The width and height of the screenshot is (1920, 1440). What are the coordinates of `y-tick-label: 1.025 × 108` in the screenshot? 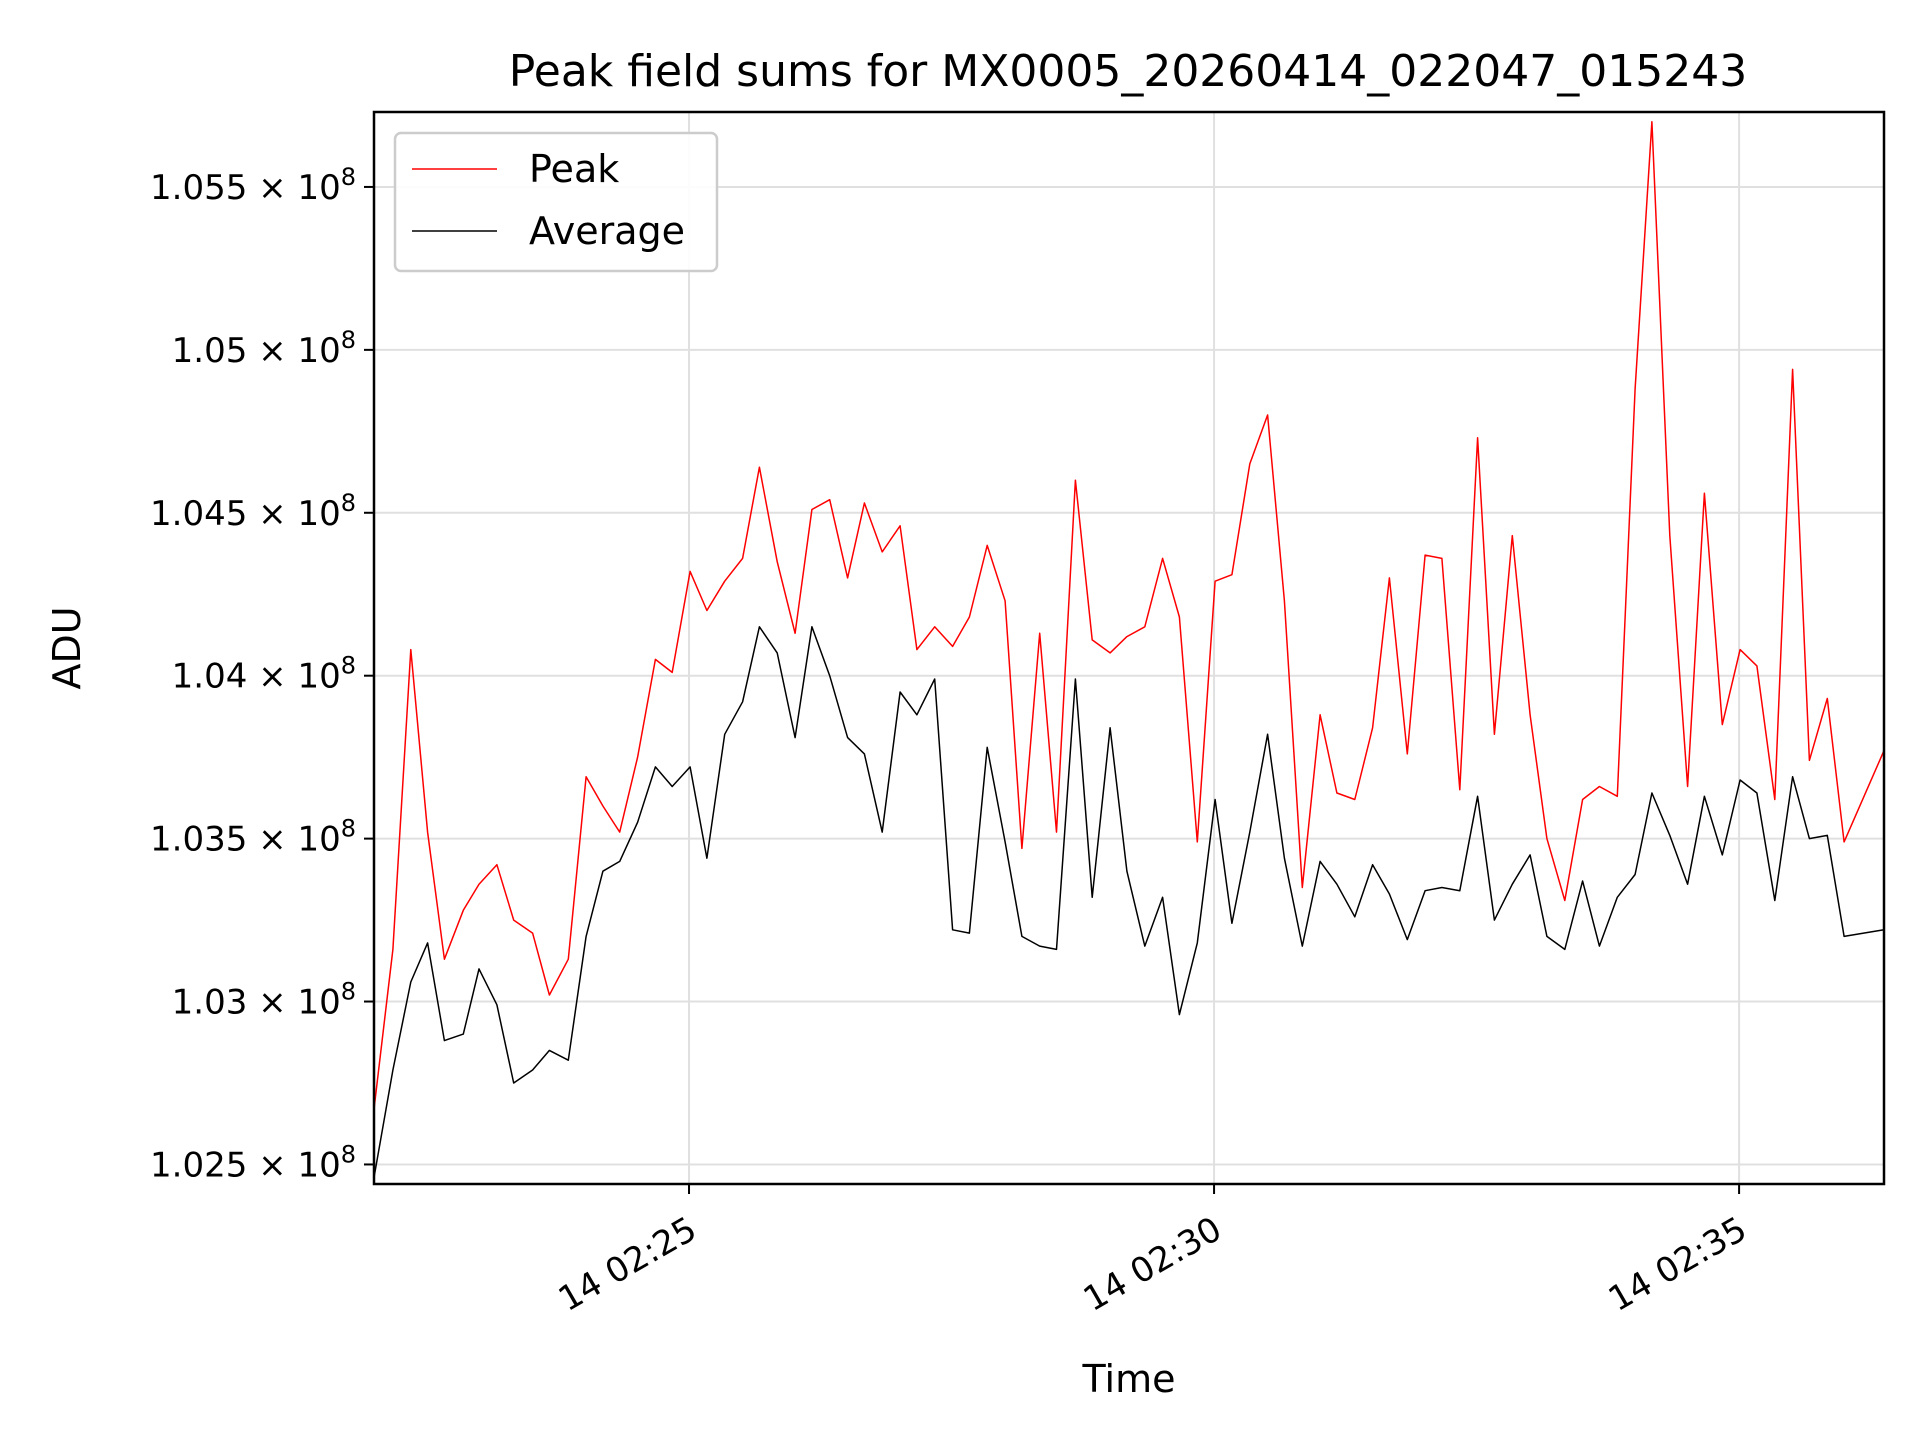 It's located at (253, 1162).